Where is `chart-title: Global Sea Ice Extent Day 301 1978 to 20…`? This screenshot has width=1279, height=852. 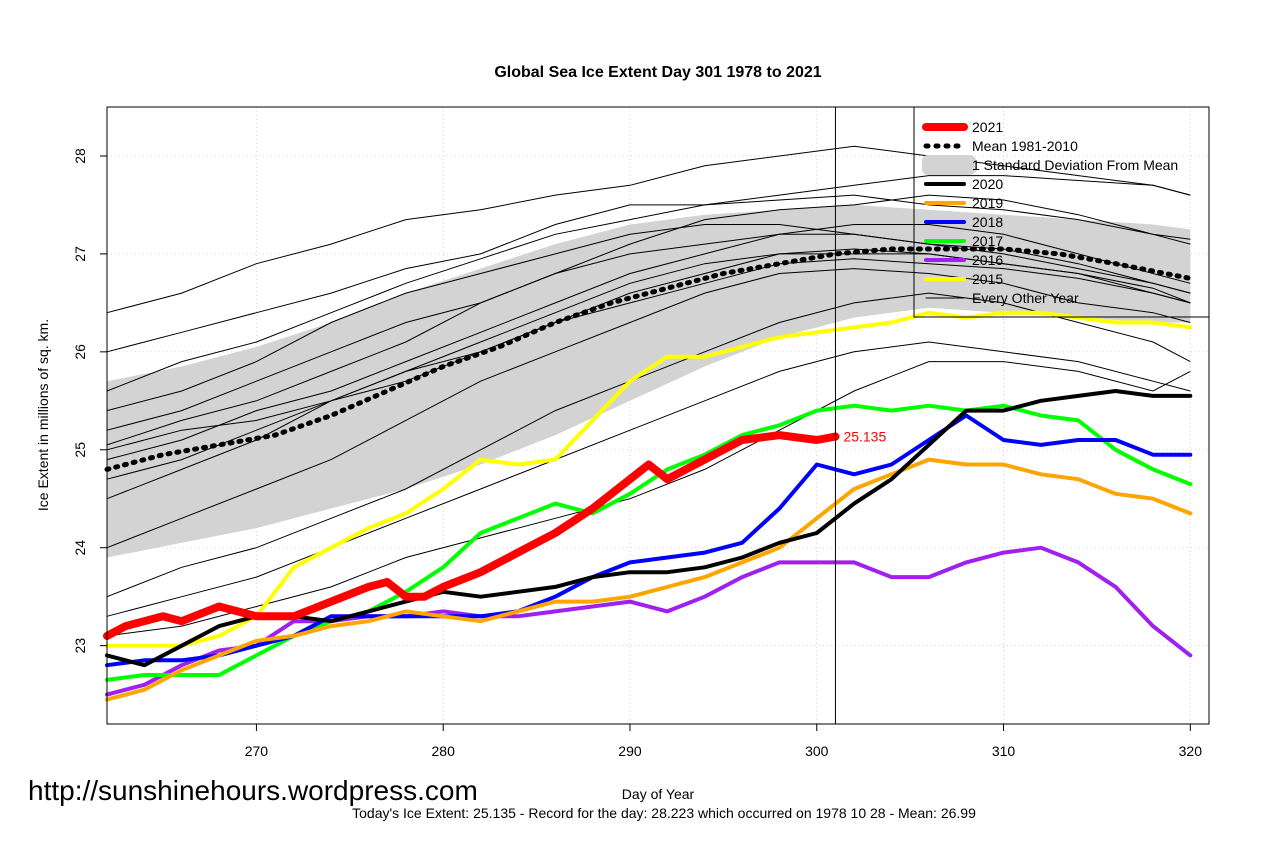 chart-title: Global Sea Ice Extent Day 301 1978 to 20… is located at coordinates (657, 72).